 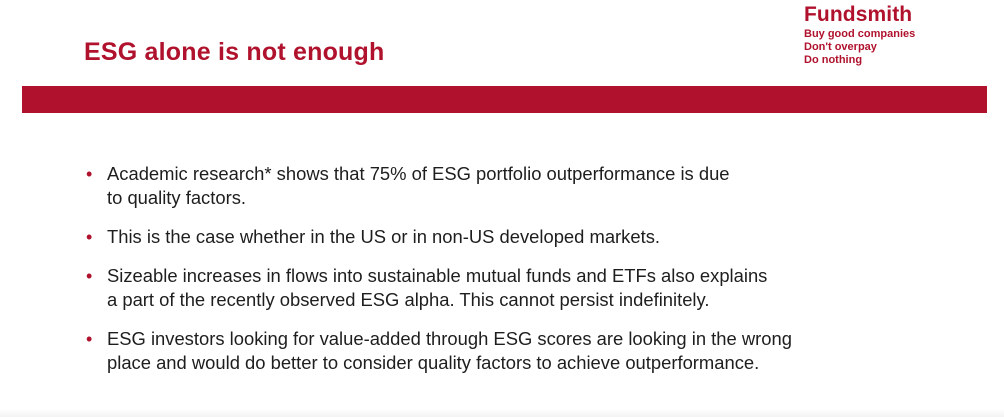 What do you see at coordinates (234, 52) in the screenshot?
I see `slide-title: ESG alone is not enough` at bounding box center [234, 52].